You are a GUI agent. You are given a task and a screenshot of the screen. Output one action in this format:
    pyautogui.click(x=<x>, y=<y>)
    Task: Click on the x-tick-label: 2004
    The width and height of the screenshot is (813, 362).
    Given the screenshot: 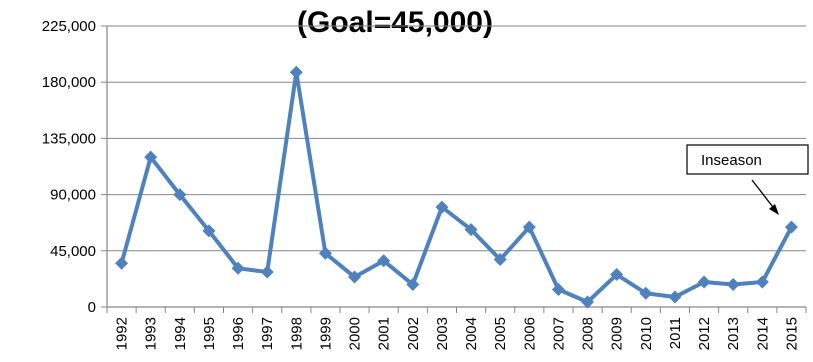 What is the action you would take?
    pyautogui.click(x=471, y=333)
    